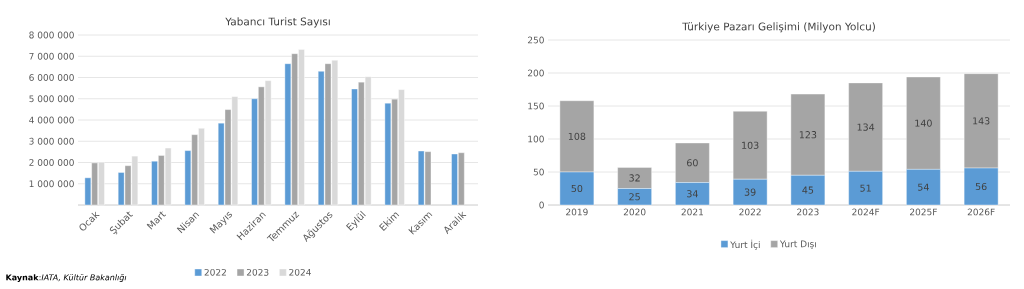 Image resolution: width=1024 pixels, height=289 pixels. Describe the element at coordinates (750, 212) in the screenshot. I see `x-tick-label: 2022` at that location.